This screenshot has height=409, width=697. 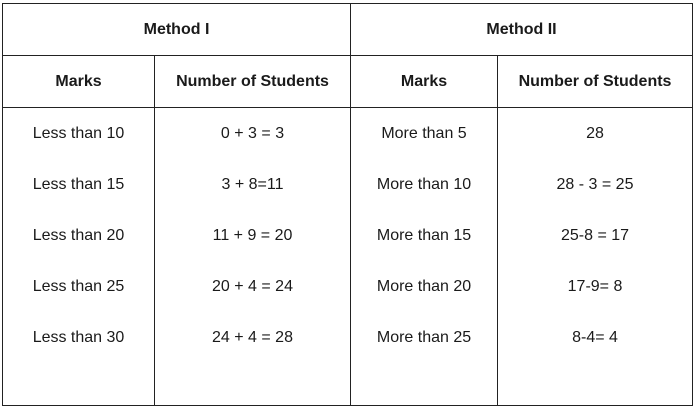 I want to click on method-1-marks-header: Marks, so click(x=78, y=81).